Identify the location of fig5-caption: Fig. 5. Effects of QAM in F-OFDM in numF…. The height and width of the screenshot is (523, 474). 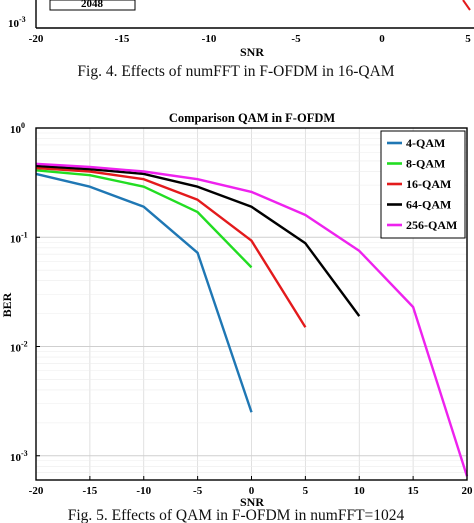
(236, 515).